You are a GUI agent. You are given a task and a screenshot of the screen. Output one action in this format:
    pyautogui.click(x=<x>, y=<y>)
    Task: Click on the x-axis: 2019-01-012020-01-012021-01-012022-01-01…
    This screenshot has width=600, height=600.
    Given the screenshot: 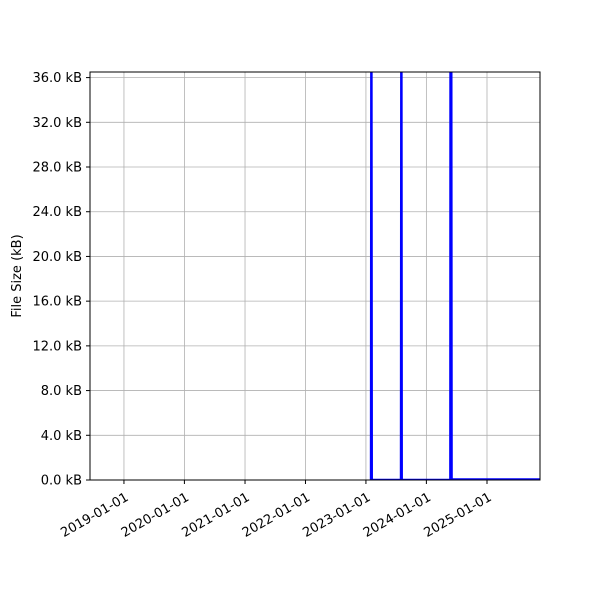 What is the action you would take?
    pyautogui.click(x=276, y=510)
    